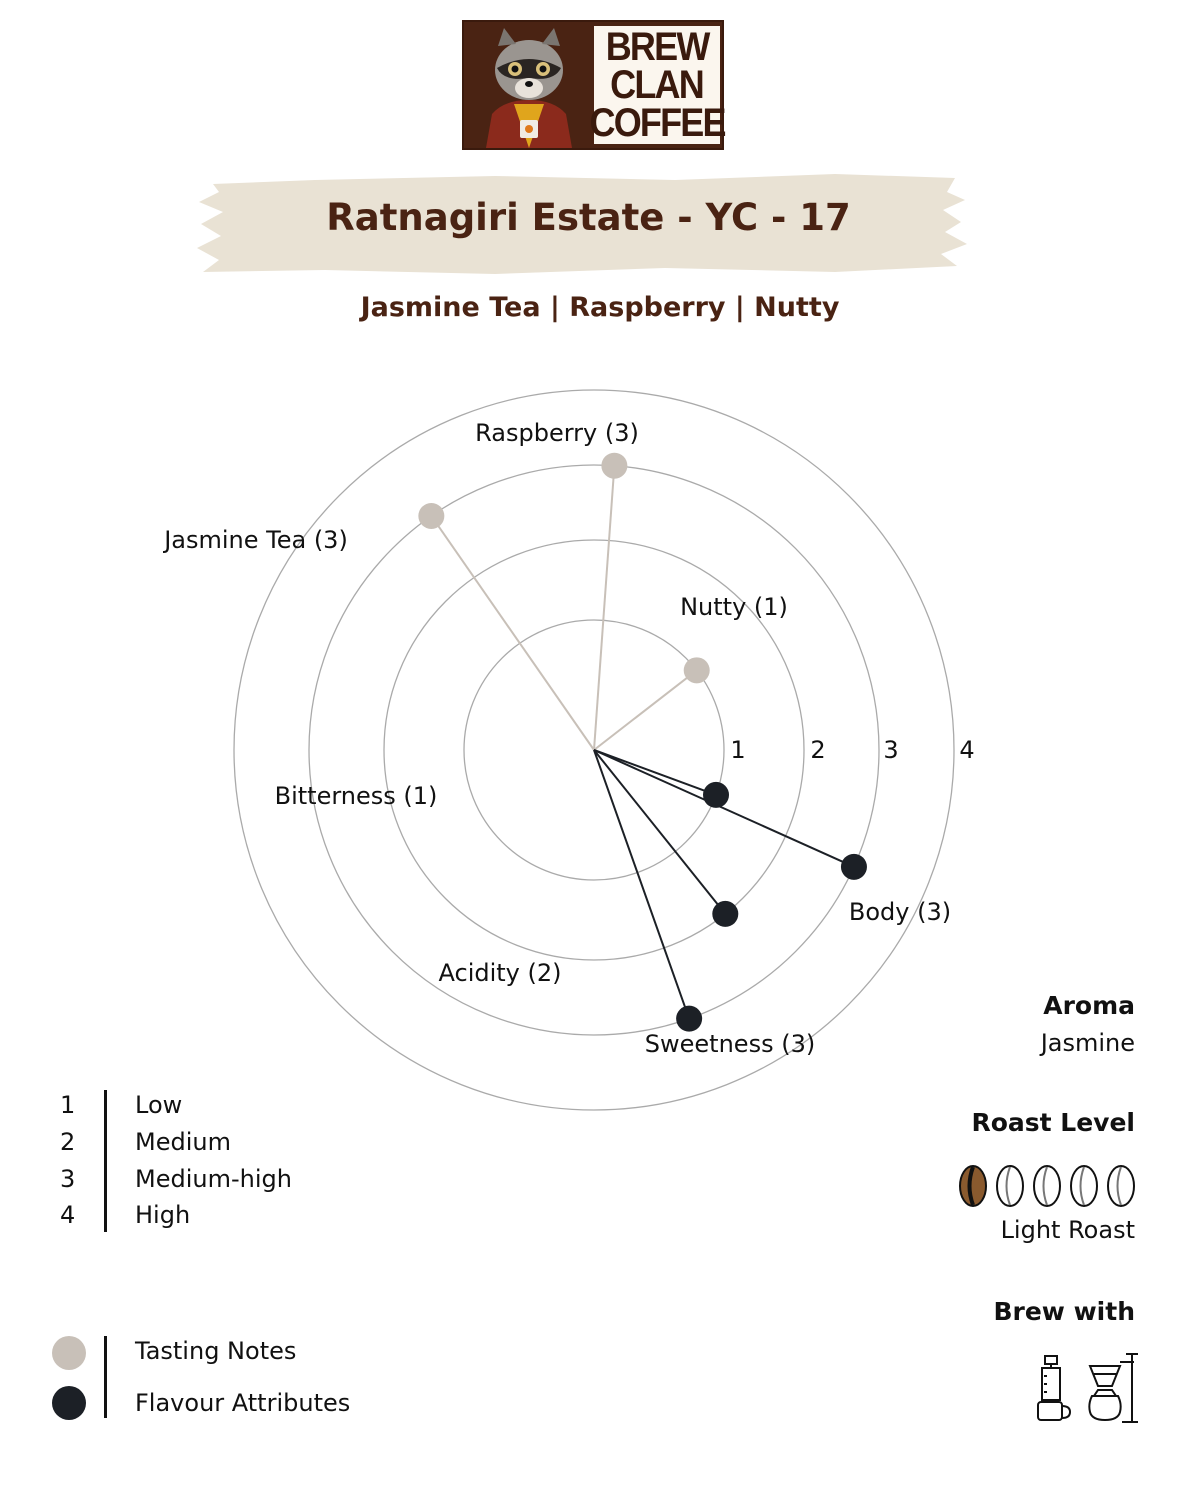  Describe the element at coordinates (105, 1161) in the screenshot. I see `scale-legend-divider` at that location.